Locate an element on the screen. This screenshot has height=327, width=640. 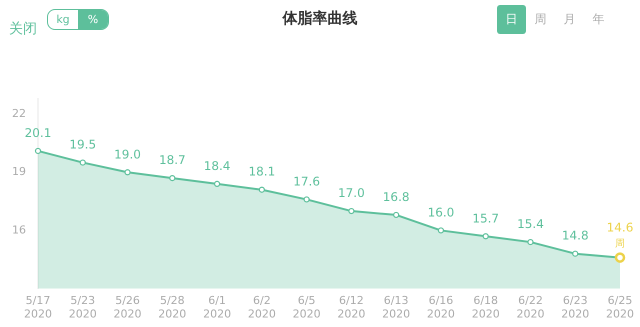
x-tick-label: 6/25 2020 is located at coordinates (620, 307).